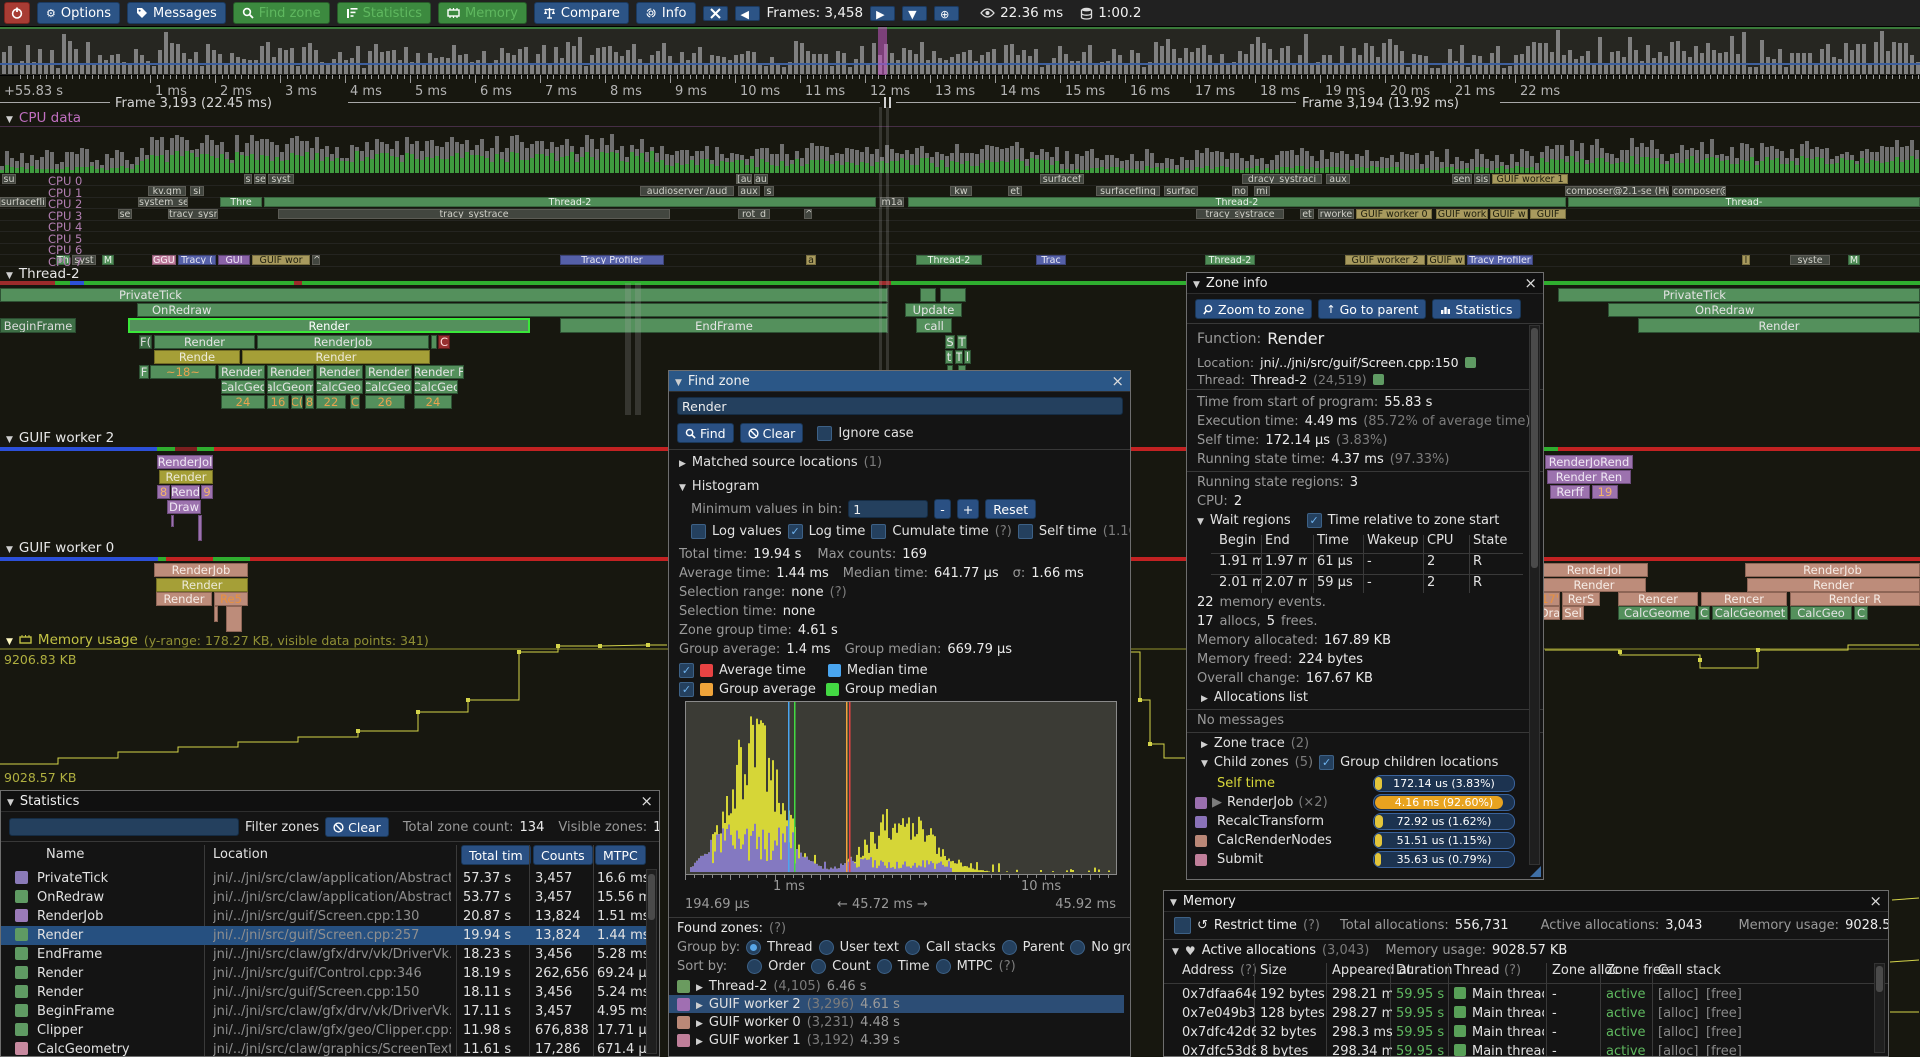 The width and height of the screenshot is (1920, 1057). Describe the element at coordinates (79, 13) in the screenshot. I see `options-button: ⚙ Options` at that location.